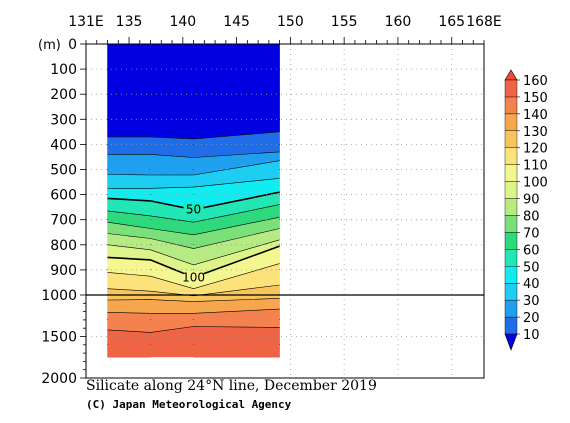 The width and height of the screenshot is (570, 423). Describe the element at coordinates (535, 81) in the screenshot. I see `colorbar-label-160: 160` at that location.